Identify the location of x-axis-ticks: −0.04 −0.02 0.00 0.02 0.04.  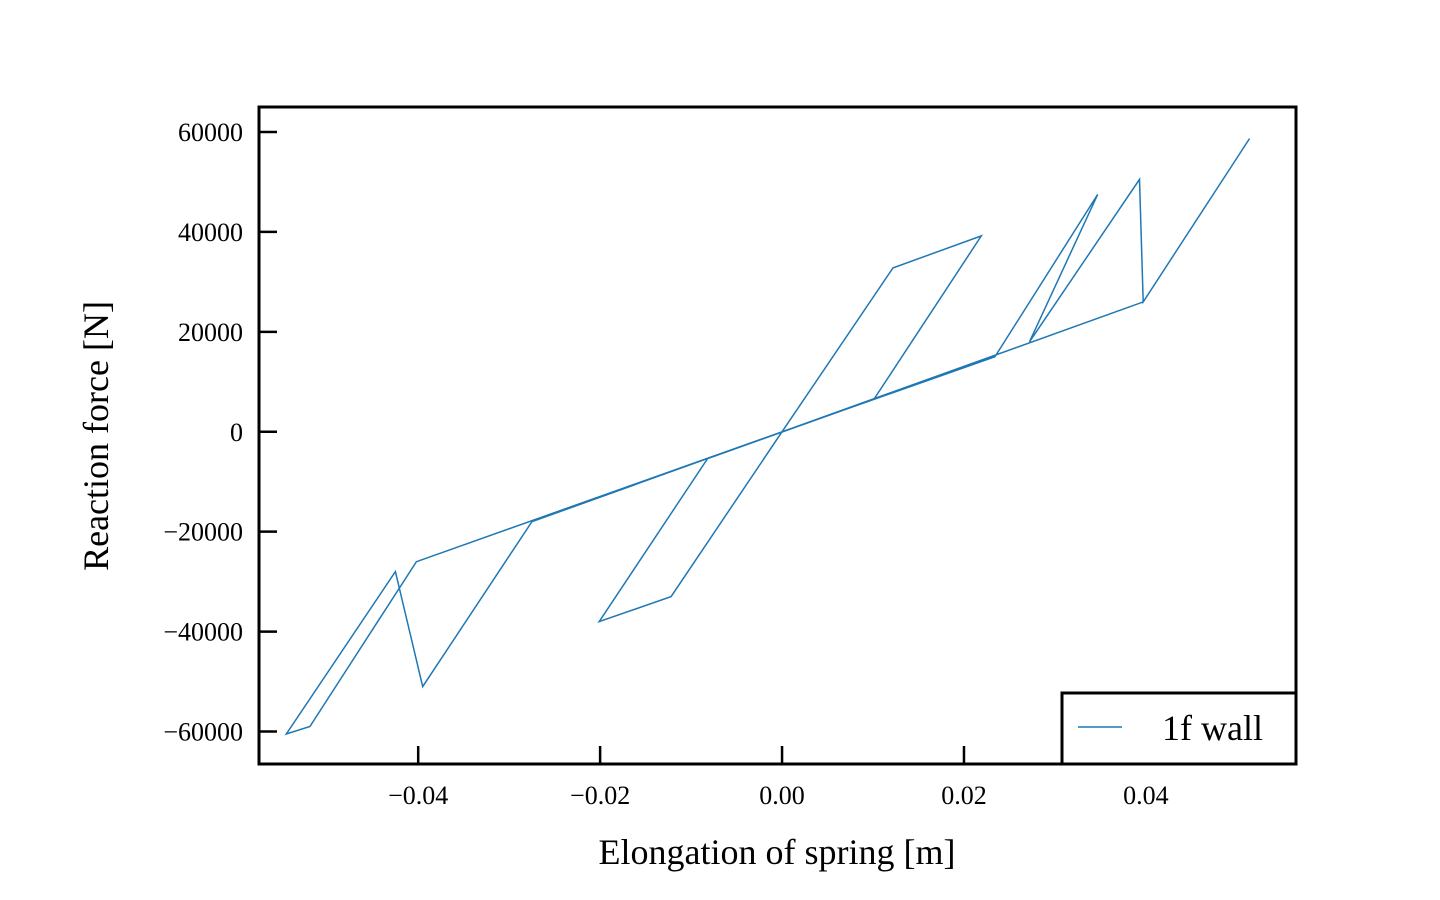
(778, 778).